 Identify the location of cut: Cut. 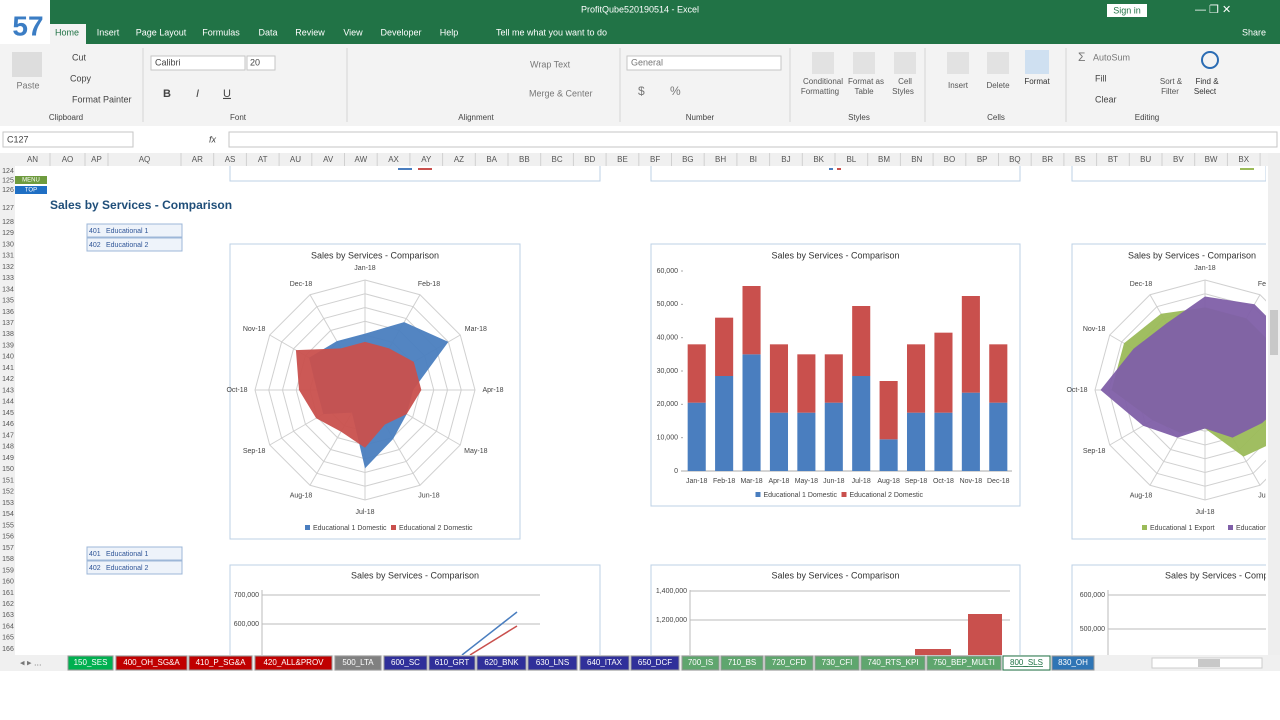
(79, 57).